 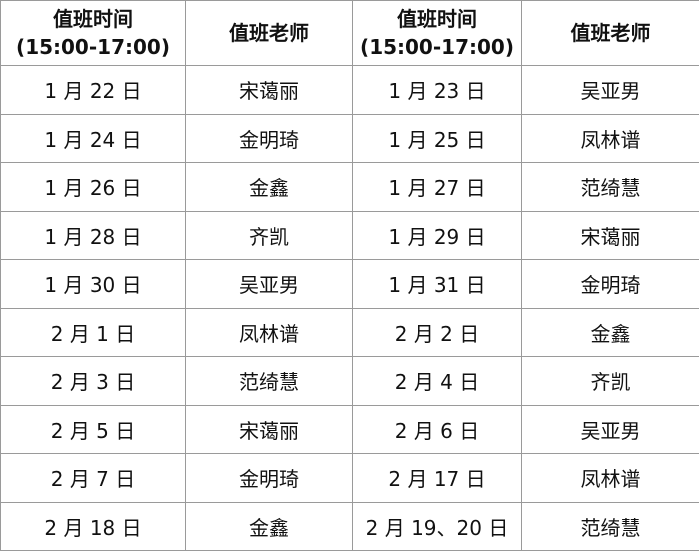 I want to click on date-cell: 1 月 30 日, so click(x=93, y=284).